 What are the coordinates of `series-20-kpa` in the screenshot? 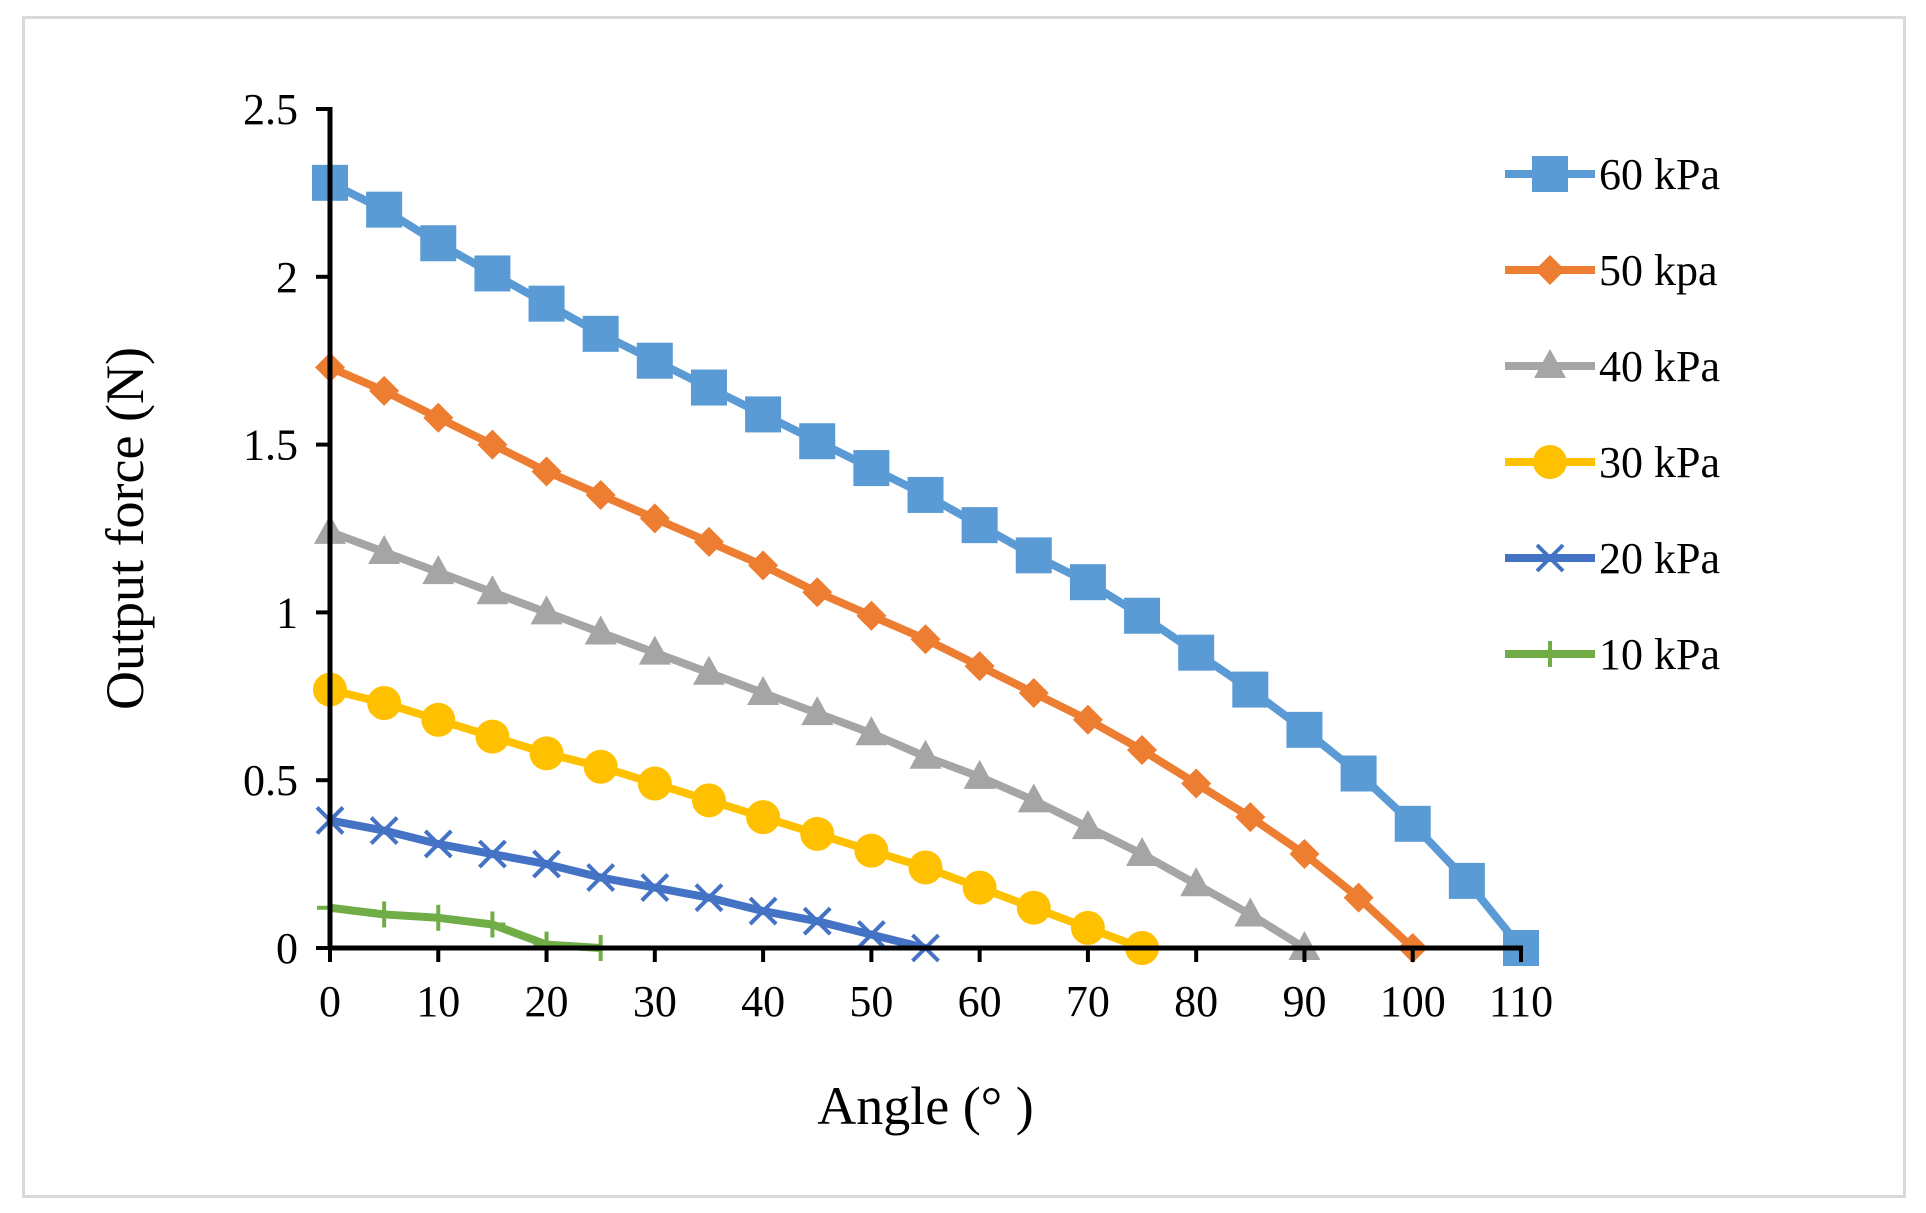 It's located at (627, 884).